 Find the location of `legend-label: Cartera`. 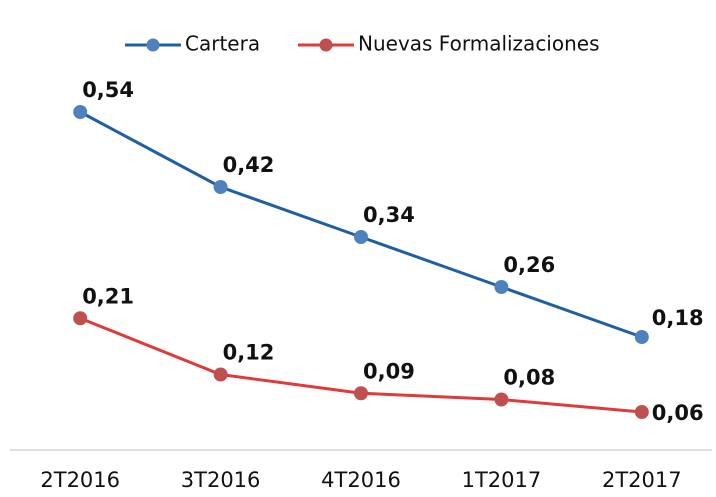

legend-label: Cartera is located at coordinates (222, 44).